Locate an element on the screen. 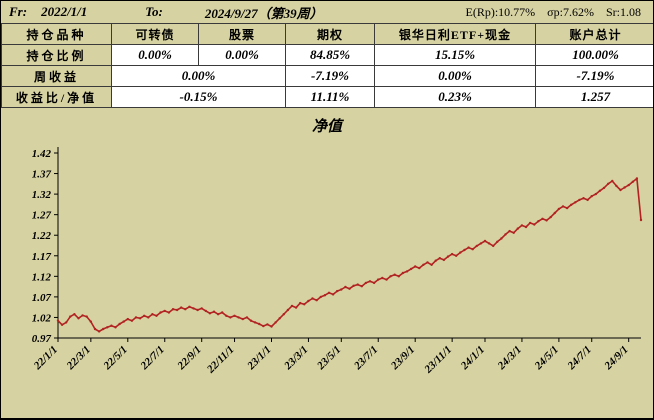 The height and width of the screenshot is (420, 654). y-tick-label: 1.02 is located at coordinates (42, 318).